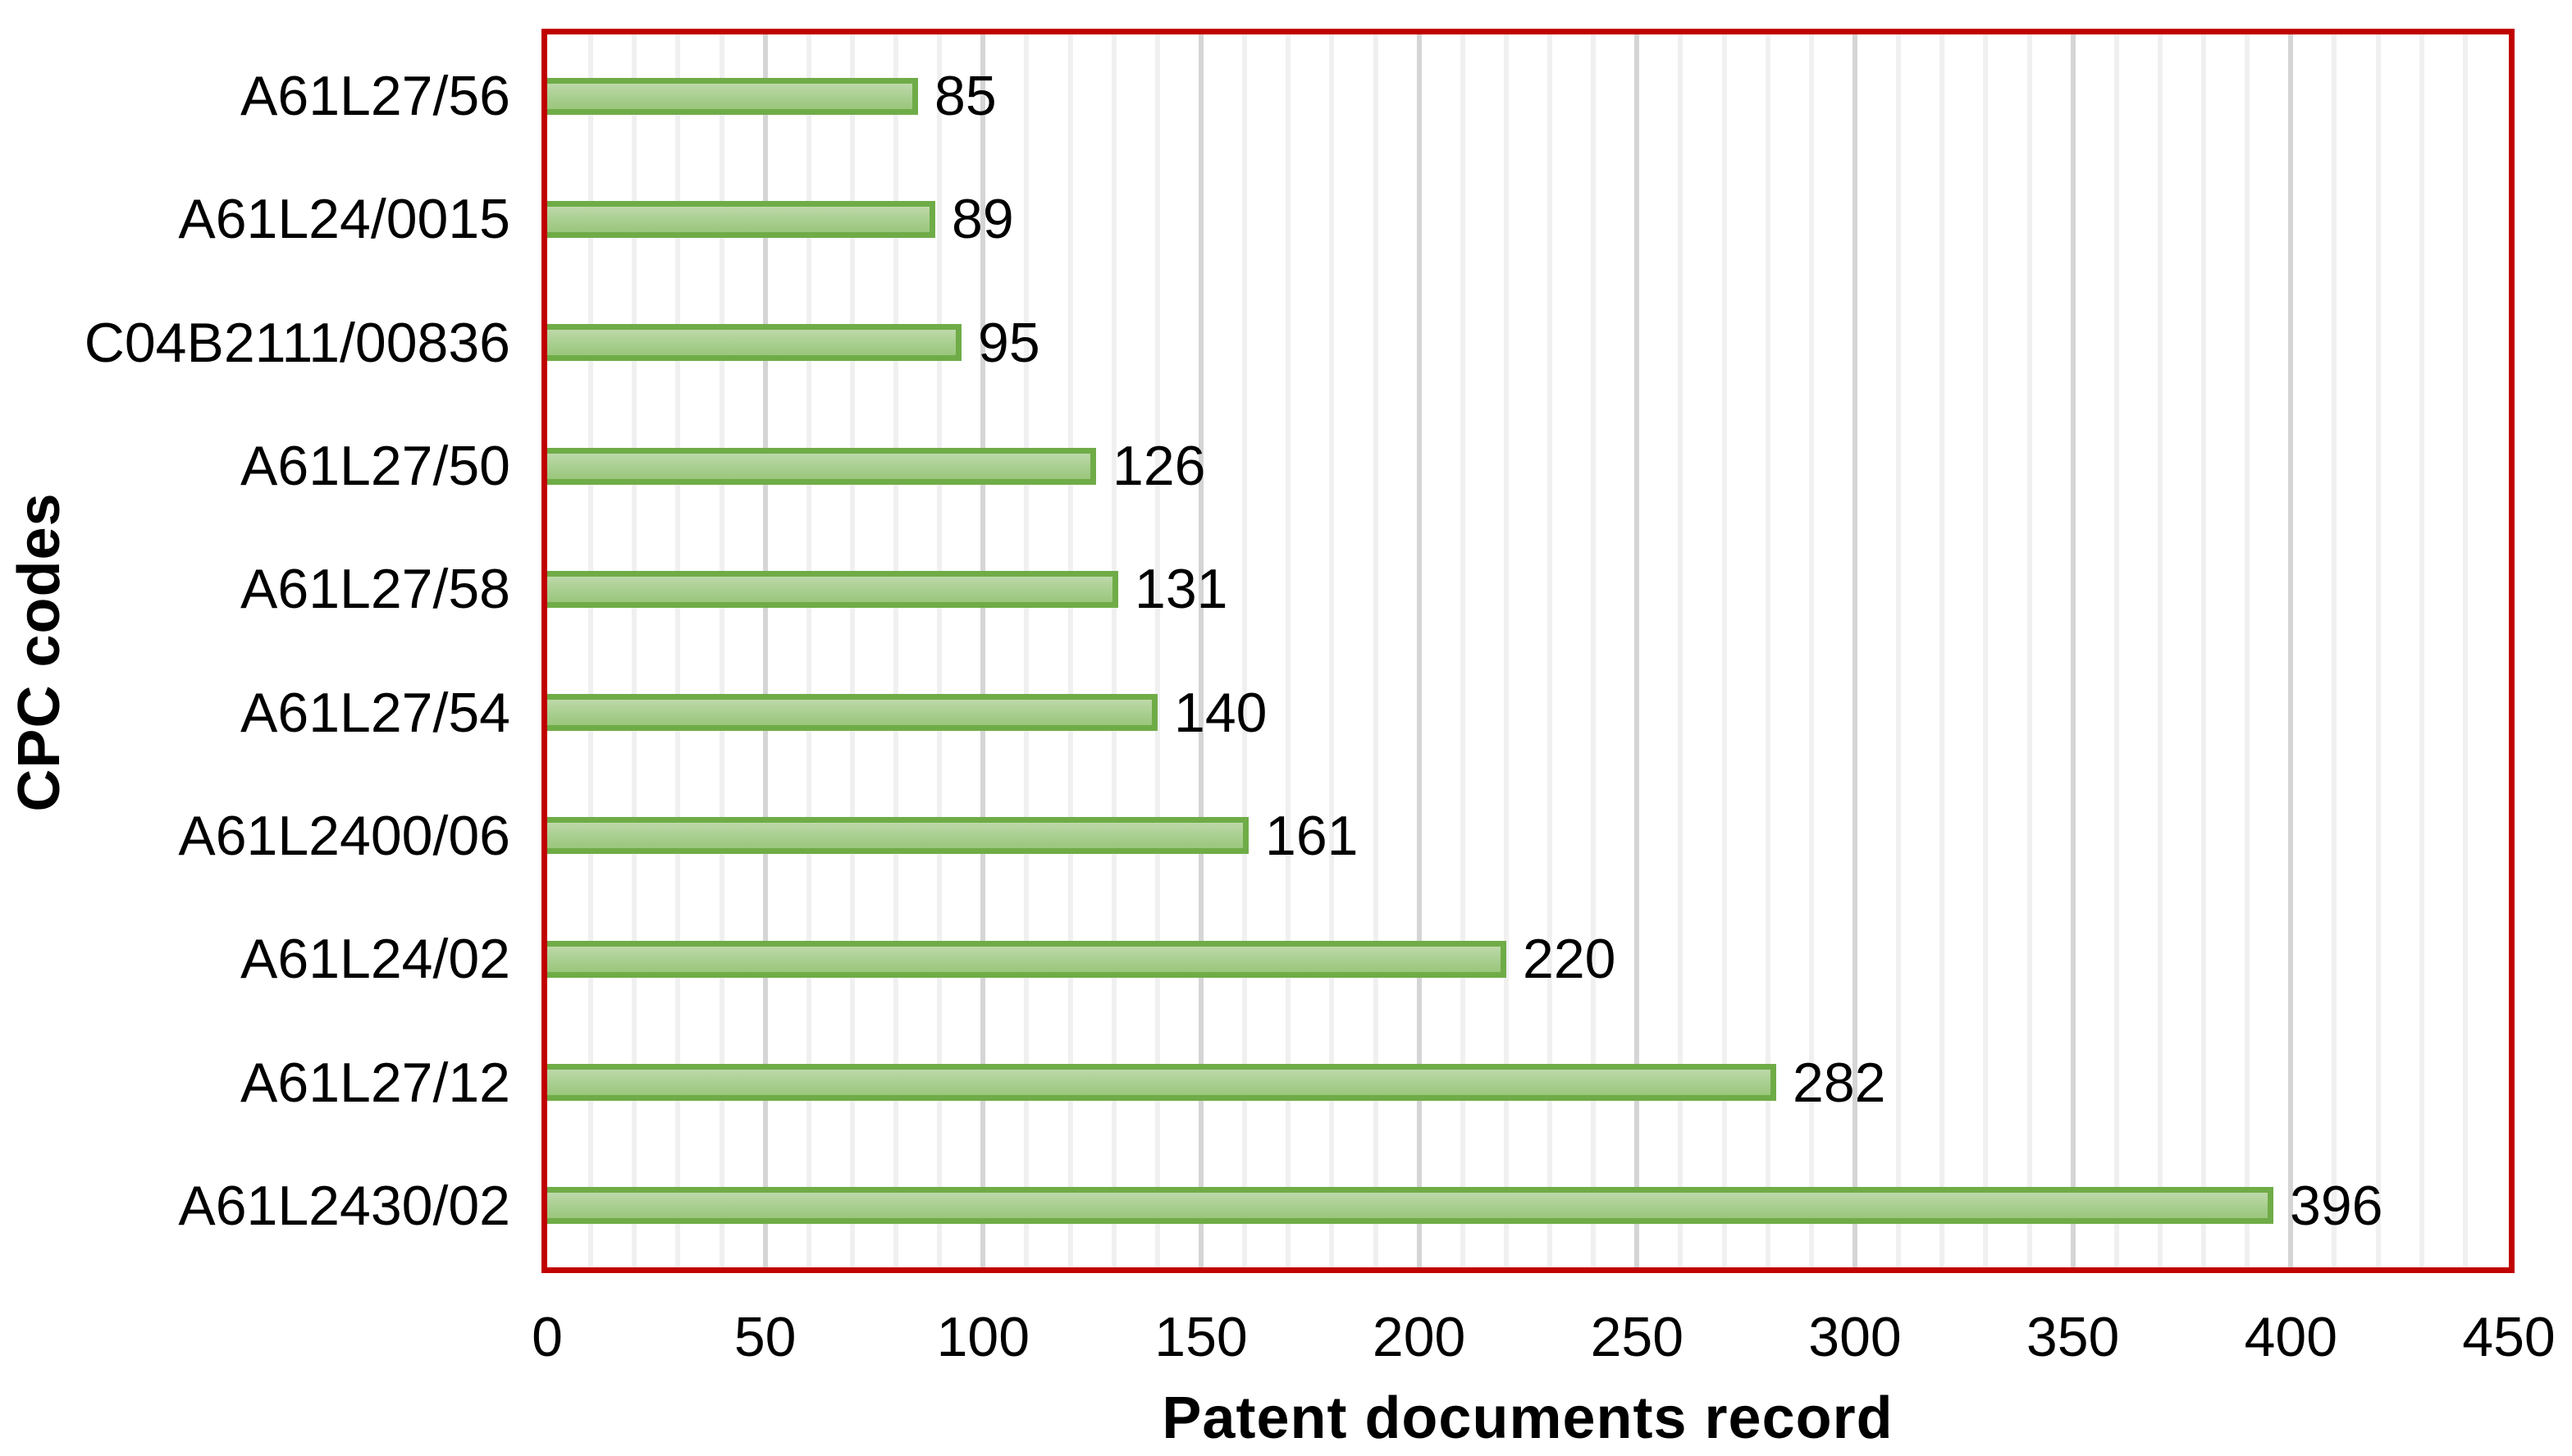 The height and width of the screenshot is (1456, 2572). Describe the element at coordinates (732, 96) in the screenshot. I see `bar-A61L27/56` at that location.